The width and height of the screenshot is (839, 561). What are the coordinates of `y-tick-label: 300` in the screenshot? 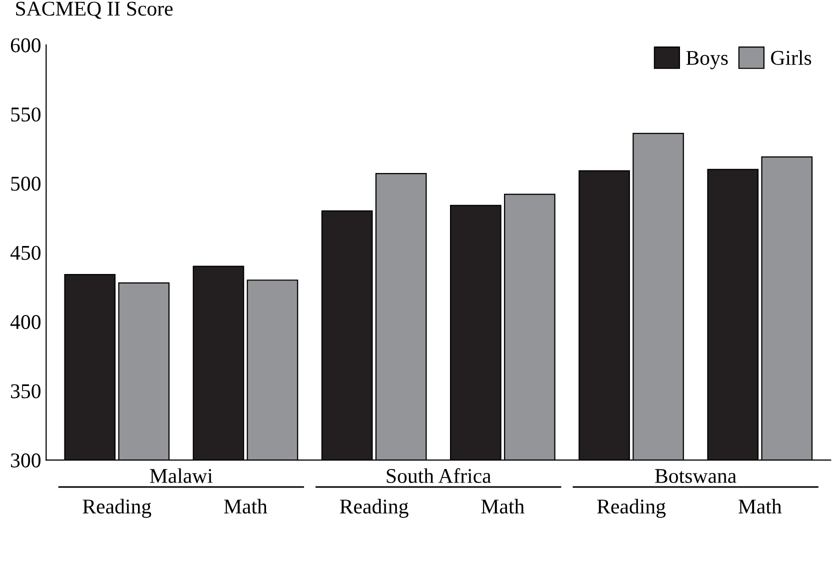 It's located at (25, 460).